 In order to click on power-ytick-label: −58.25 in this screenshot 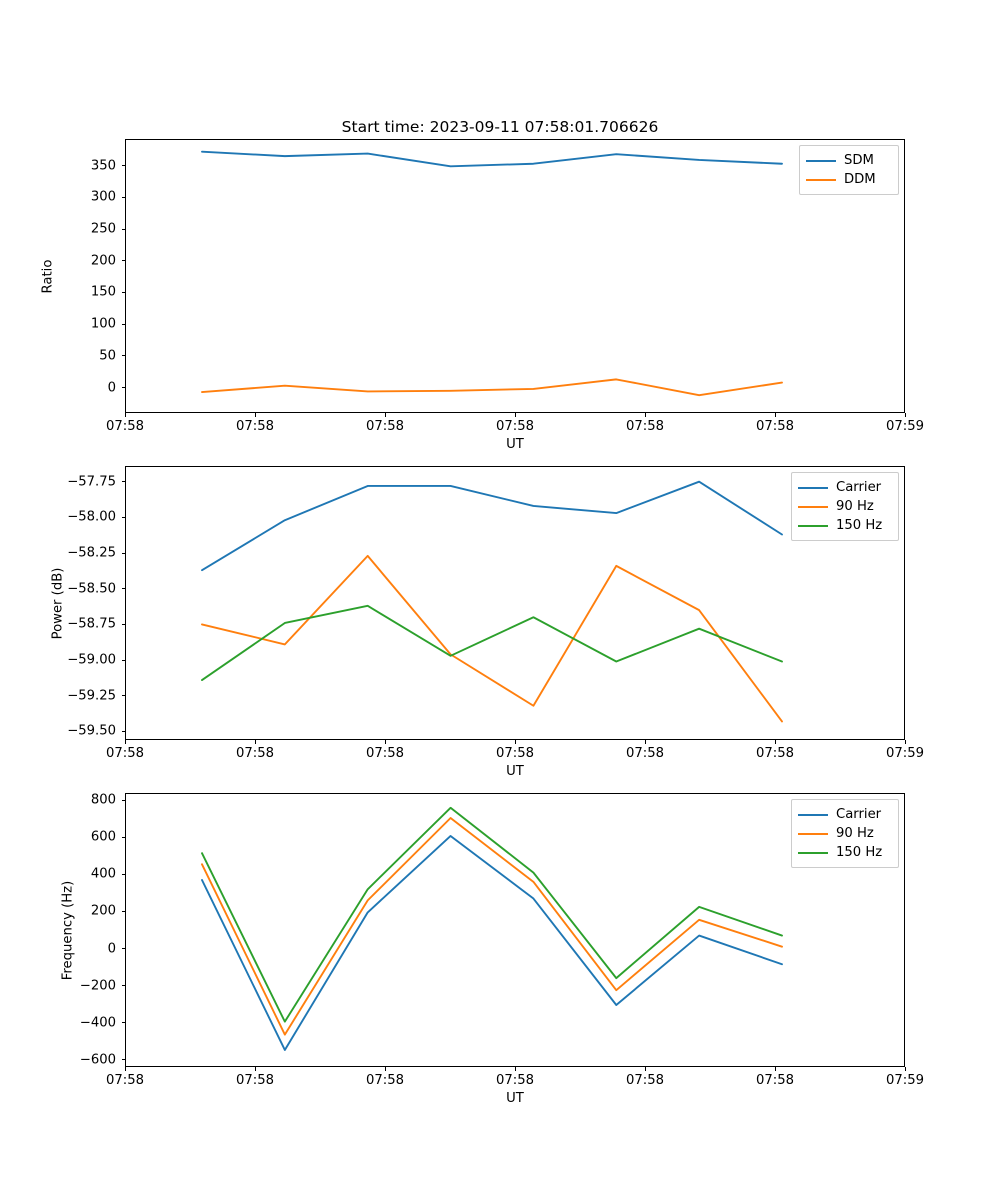, I will do `click(91, 553)`.